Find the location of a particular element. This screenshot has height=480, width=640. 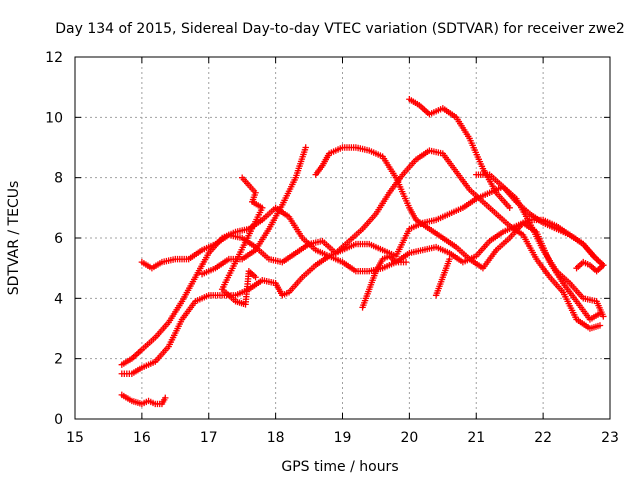

track-b-point is located at coordinates (603, 316).